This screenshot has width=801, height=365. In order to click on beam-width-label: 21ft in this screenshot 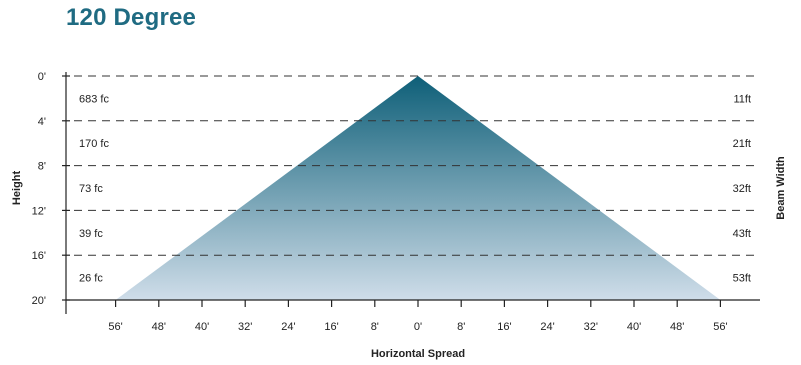, I will do `click(742, 144)`.